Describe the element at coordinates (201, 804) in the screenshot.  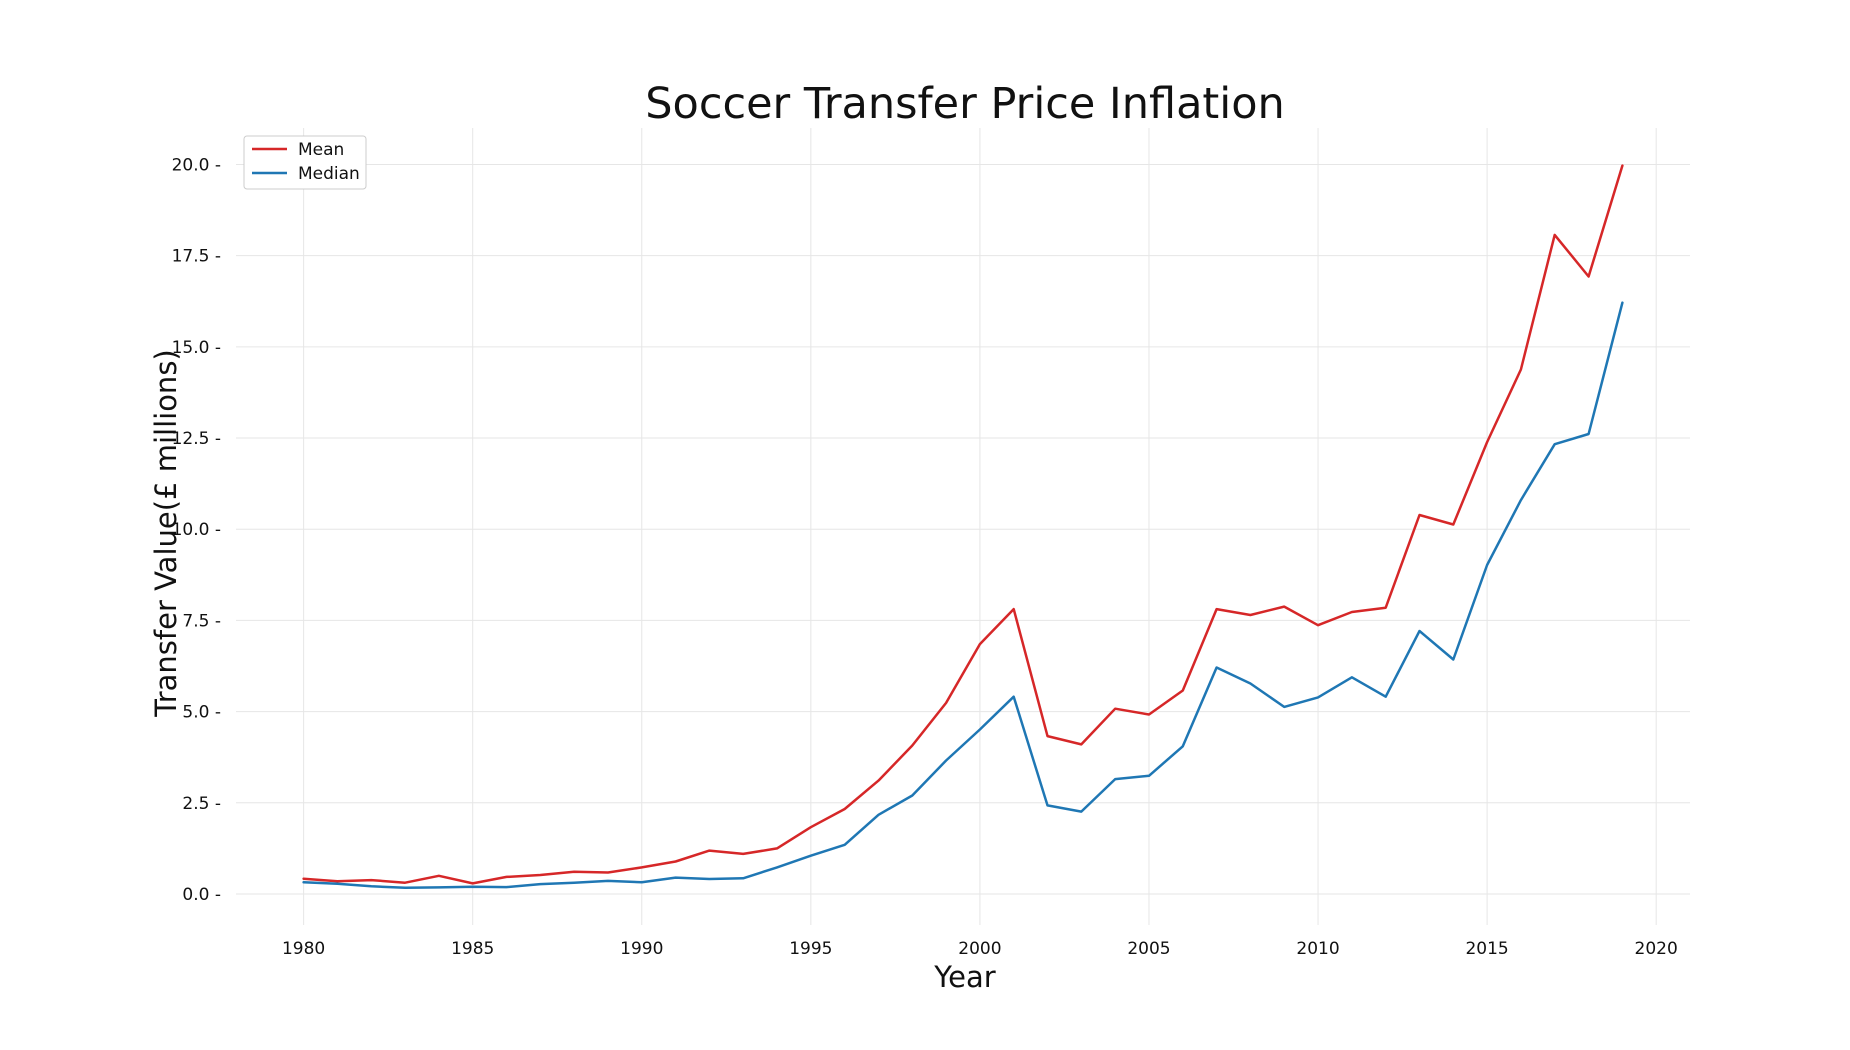
I see `y-tick-label: 2.5 -` at that location.